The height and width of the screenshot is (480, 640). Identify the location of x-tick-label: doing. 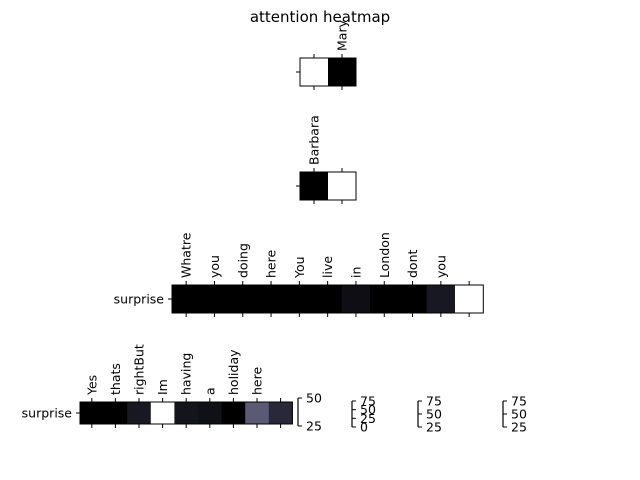
(242, 260).